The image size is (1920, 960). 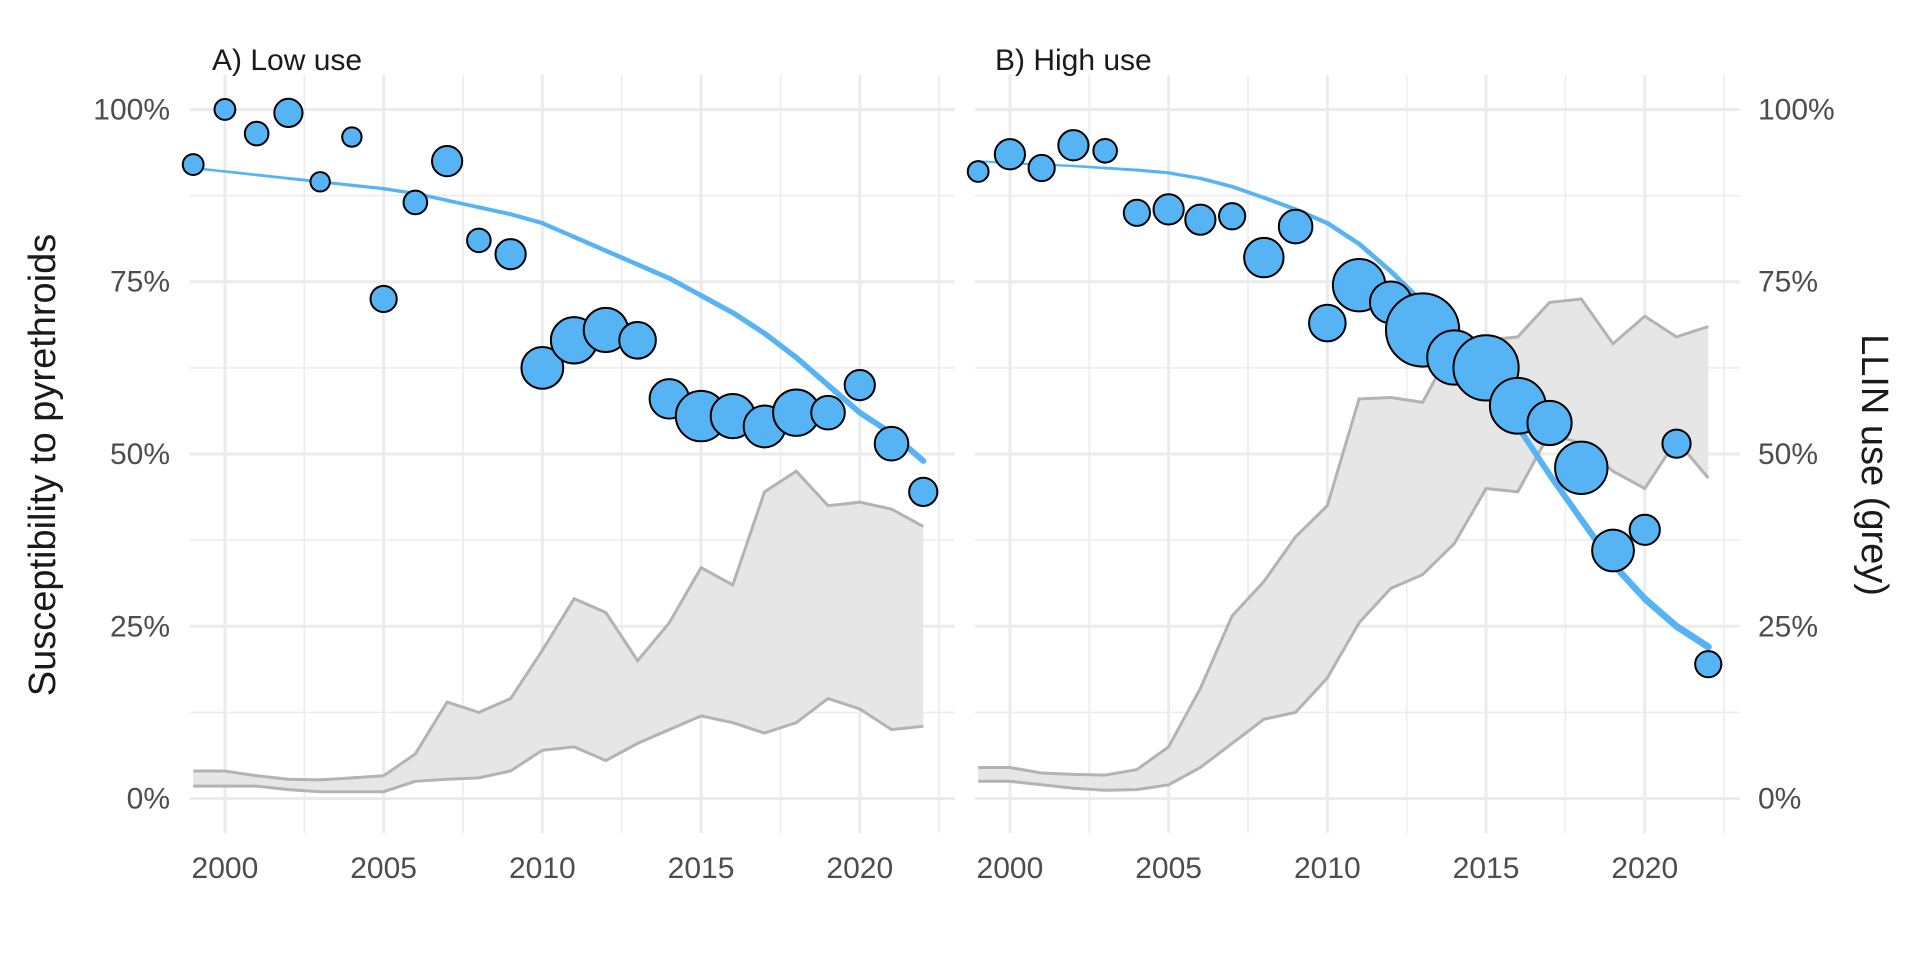 I want to click on y-axis-title: Susceptibility to pyrethroids, so click(x=43, y=465).